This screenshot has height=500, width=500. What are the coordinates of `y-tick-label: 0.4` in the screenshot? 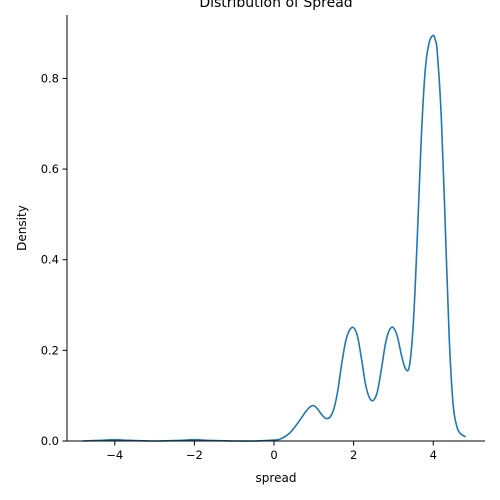 It's located at (50, 260).